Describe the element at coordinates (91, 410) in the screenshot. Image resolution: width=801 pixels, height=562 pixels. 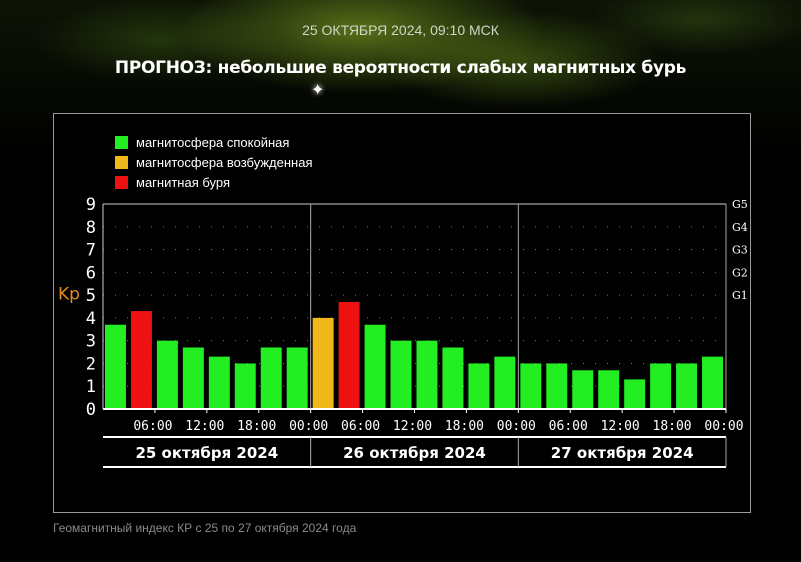
I see `y-tick-label: 0` at that location.